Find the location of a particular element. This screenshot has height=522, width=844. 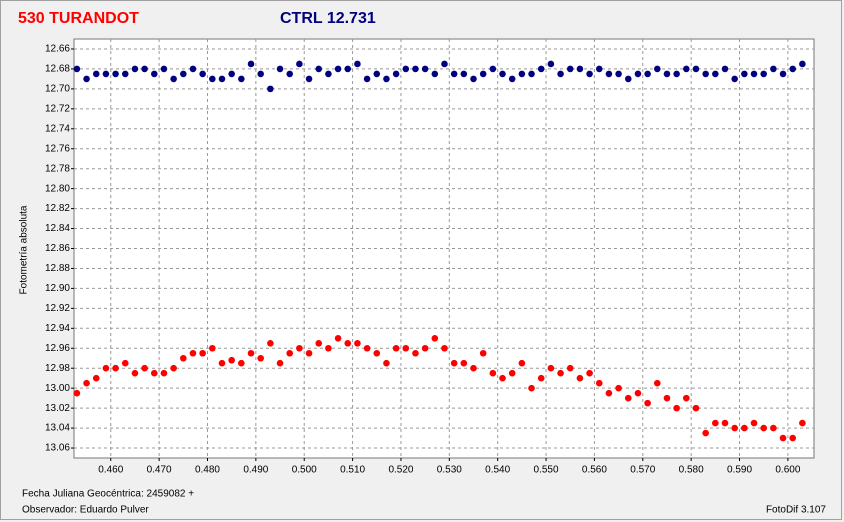

y-tick-label: 12.82 is located at coordinates (57, 208).